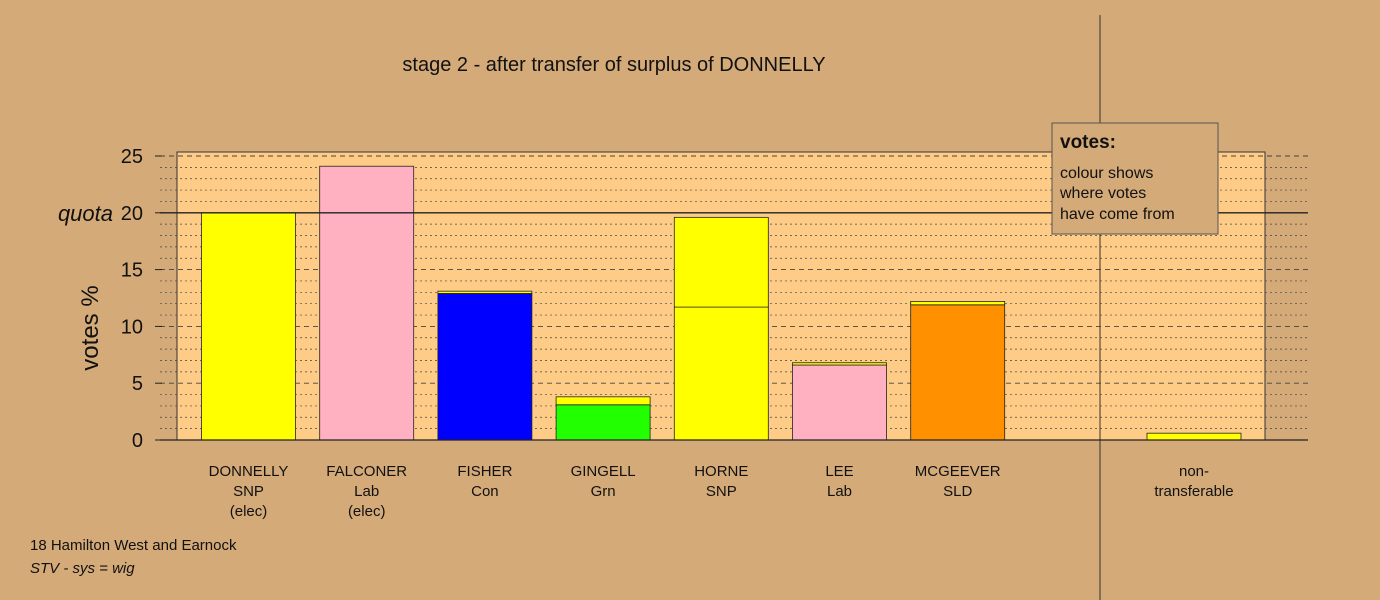 This screenshot has width=1380, height=600. I want to click on y-axis-label: votes %, so click(90, 327).